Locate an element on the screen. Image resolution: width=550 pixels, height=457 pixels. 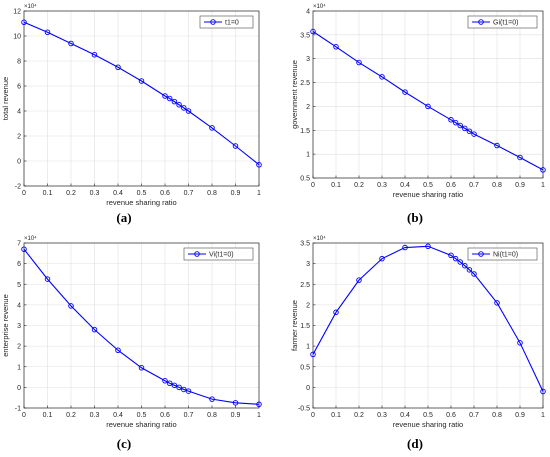
y-tick-label: 7 is located at coordinates (19, 244).